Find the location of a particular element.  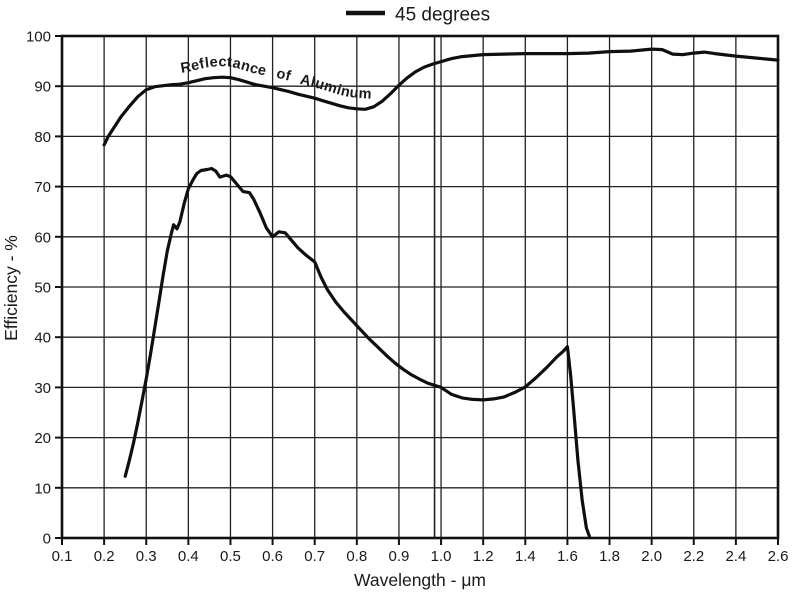

x-tick-label: 1.0 is located at coordinates (441, 556).